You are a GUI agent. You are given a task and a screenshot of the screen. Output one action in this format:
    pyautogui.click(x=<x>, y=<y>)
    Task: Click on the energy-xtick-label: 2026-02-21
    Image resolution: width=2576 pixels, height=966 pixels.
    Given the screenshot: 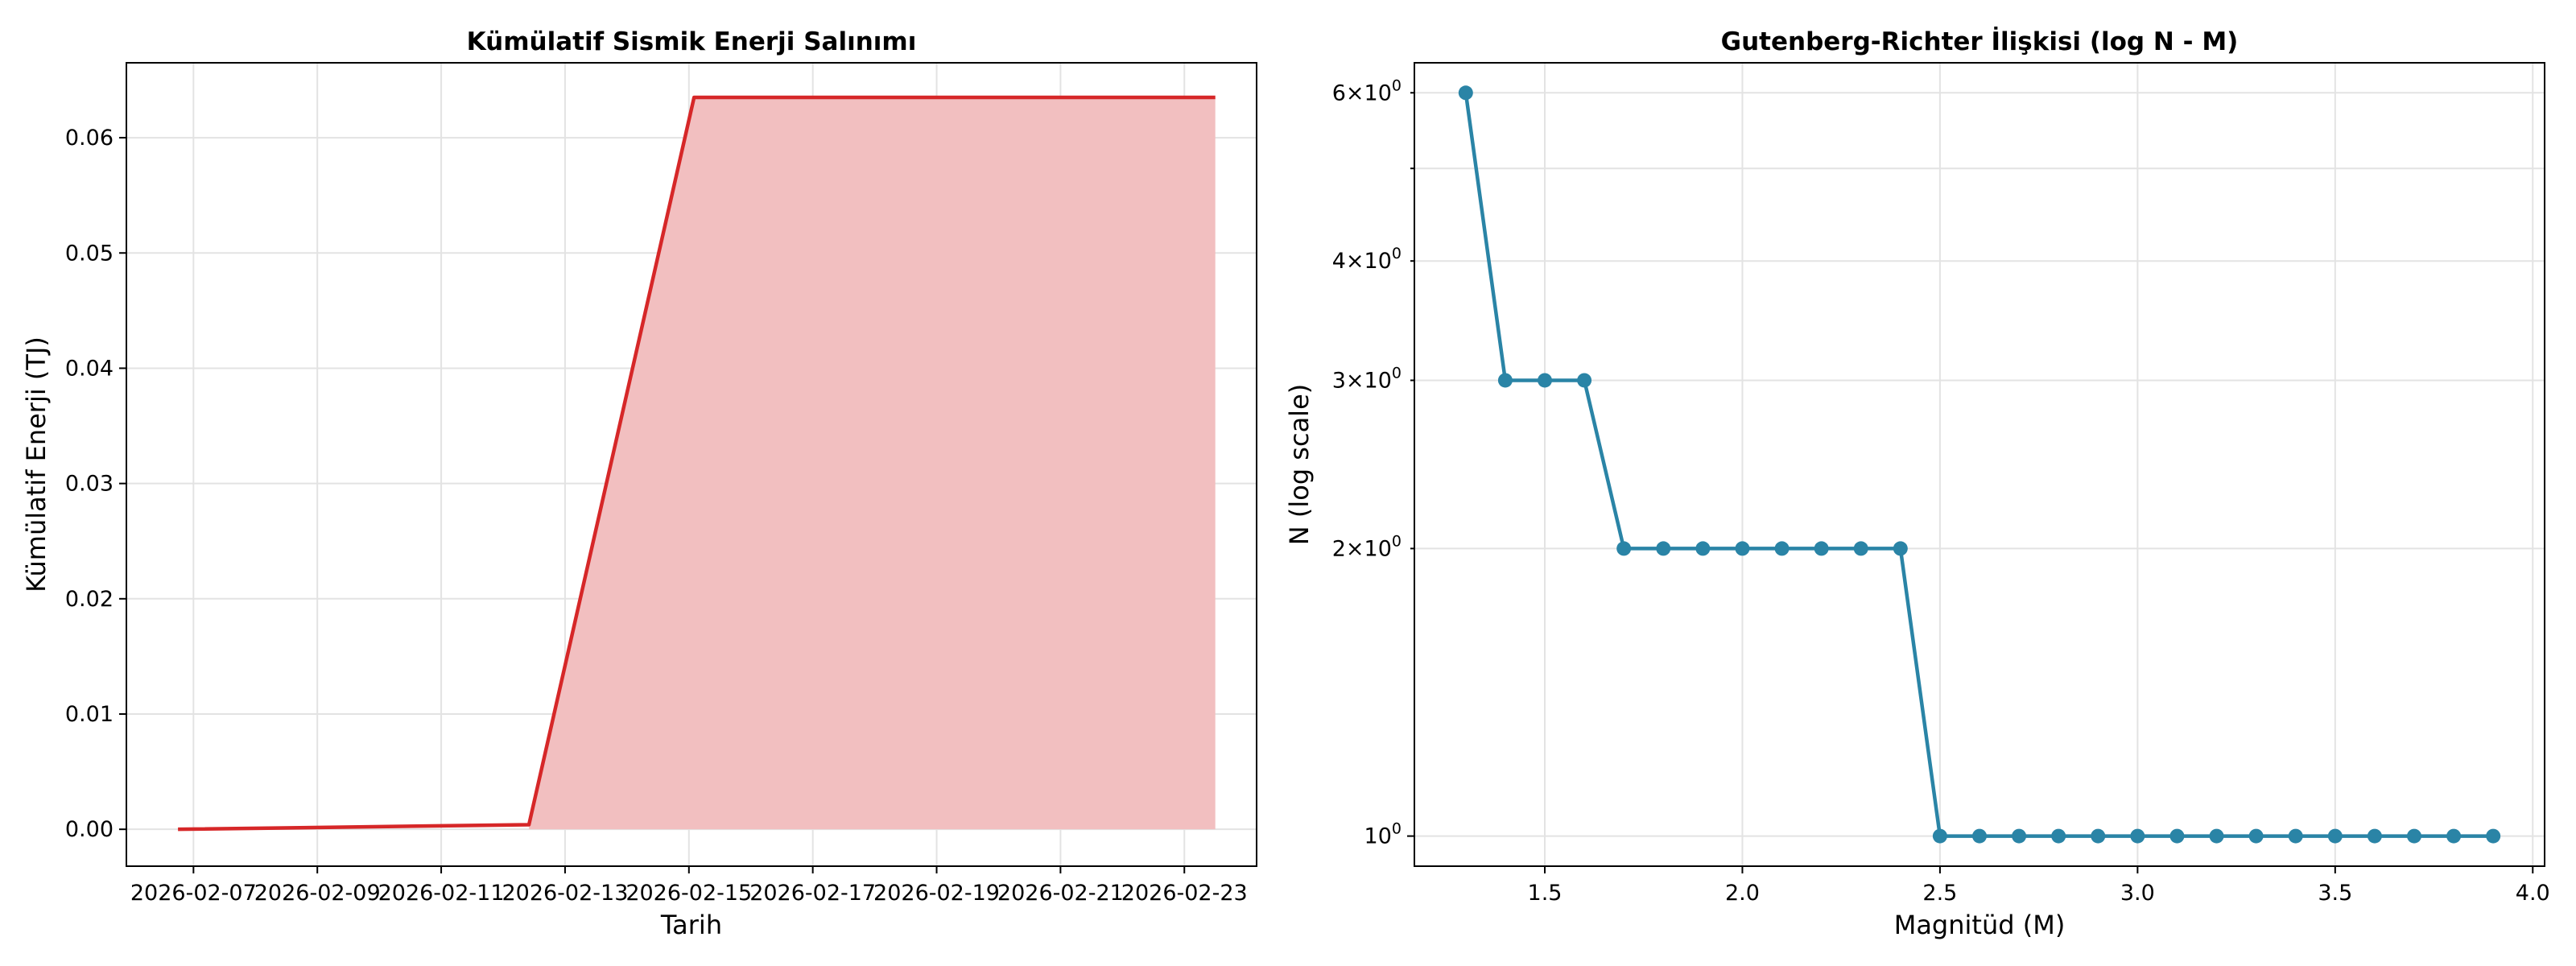 What is the action you would take?
    pyautogui.click(x=1060, y=893)
    